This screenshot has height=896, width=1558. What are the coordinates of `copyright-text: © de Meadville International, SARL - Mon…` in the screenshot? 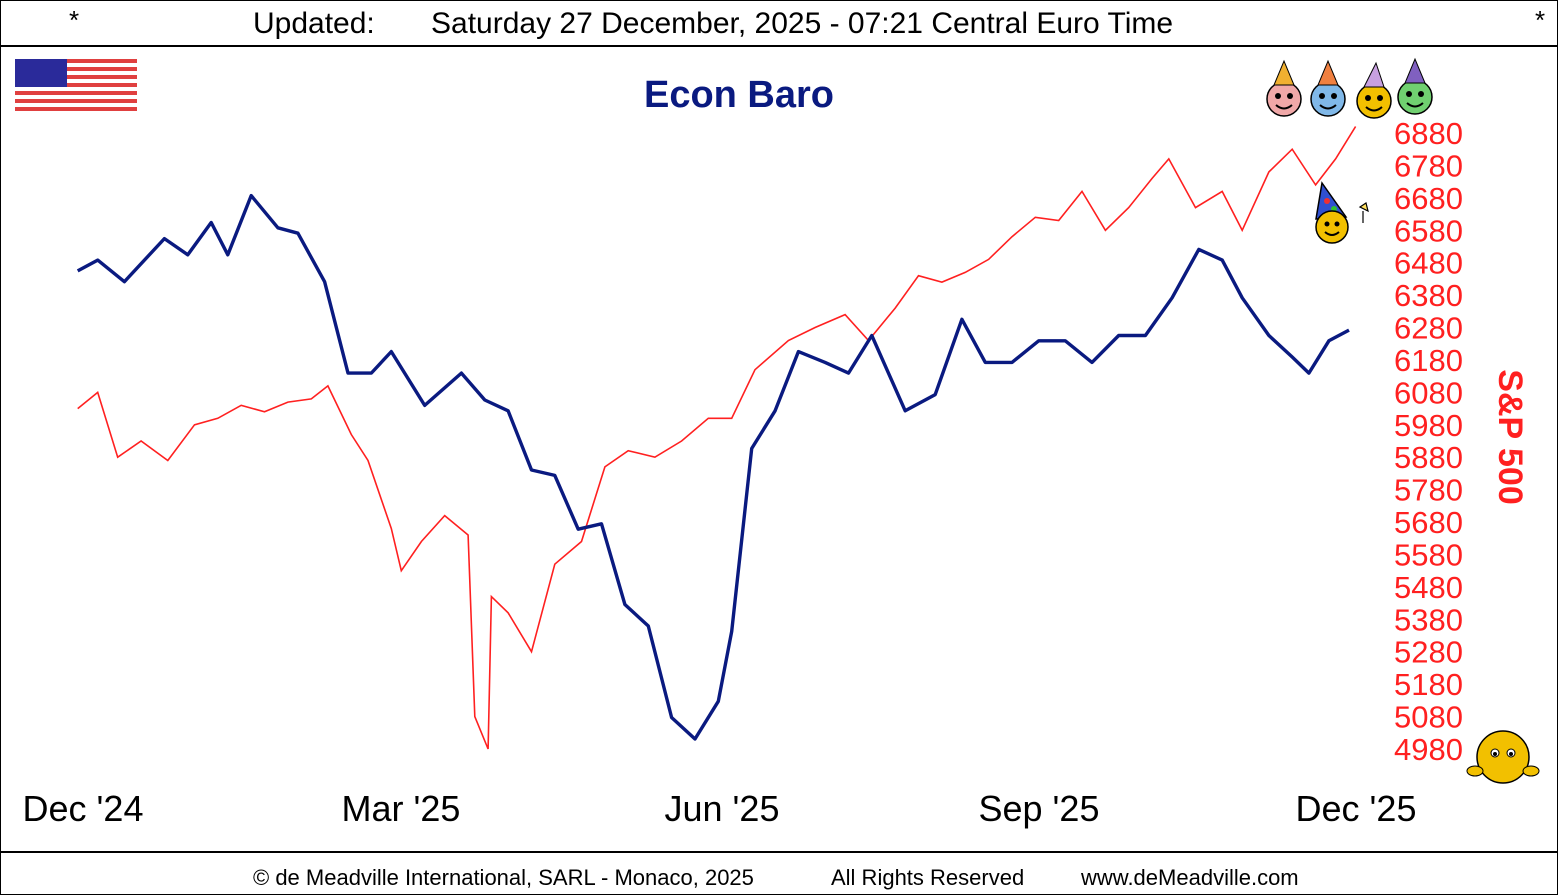 It's located at (503, 877).